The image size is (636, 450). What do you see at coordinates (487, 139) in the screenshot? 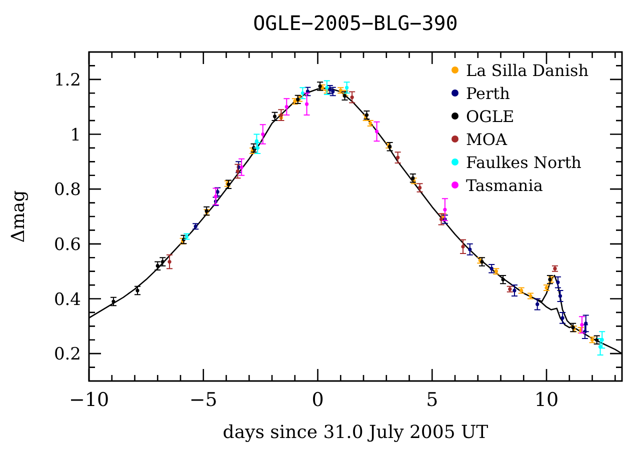
I see `legend-label: MOA` at bounding box center [487, 139].